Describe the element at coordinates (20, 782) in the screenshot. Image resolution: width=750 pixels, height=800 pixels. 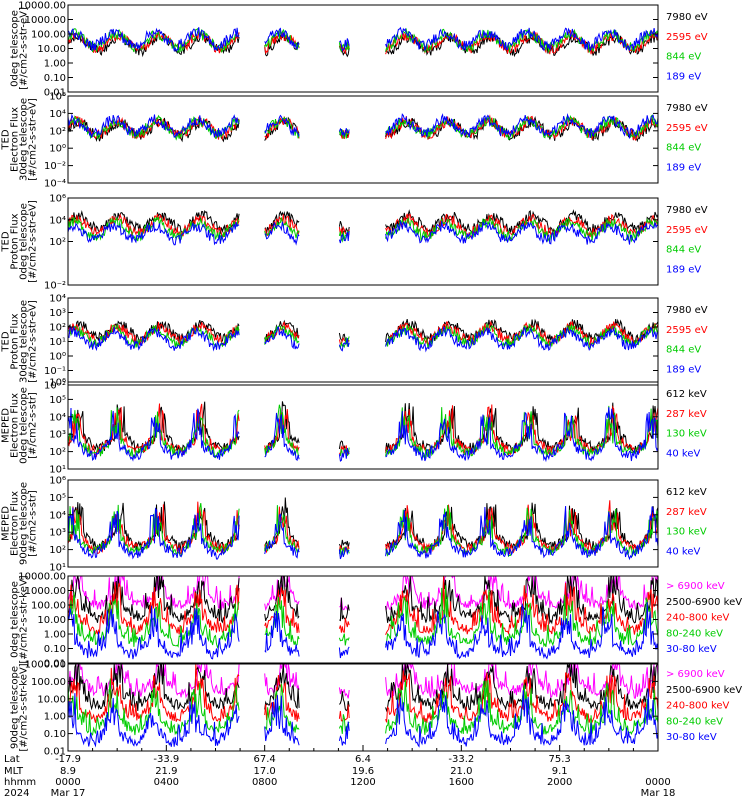
I see `x-row-label: hhmm` at that location.